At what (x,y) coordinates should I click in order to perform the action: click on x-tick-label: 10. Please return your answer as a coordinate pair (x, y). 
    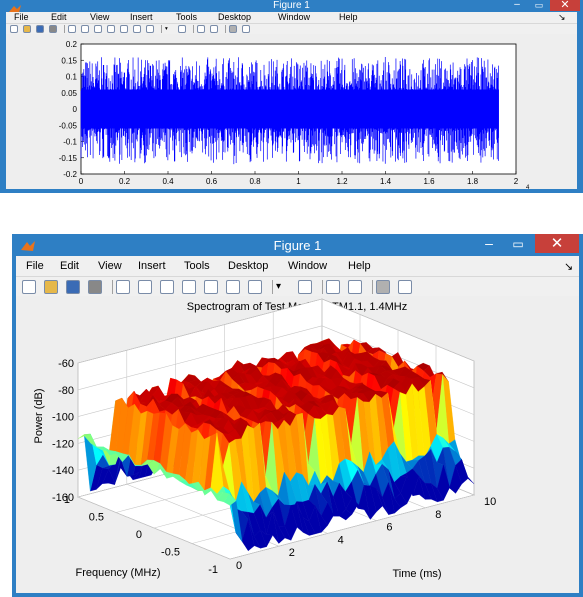
    Looking at the image, I should click on (490, 502).